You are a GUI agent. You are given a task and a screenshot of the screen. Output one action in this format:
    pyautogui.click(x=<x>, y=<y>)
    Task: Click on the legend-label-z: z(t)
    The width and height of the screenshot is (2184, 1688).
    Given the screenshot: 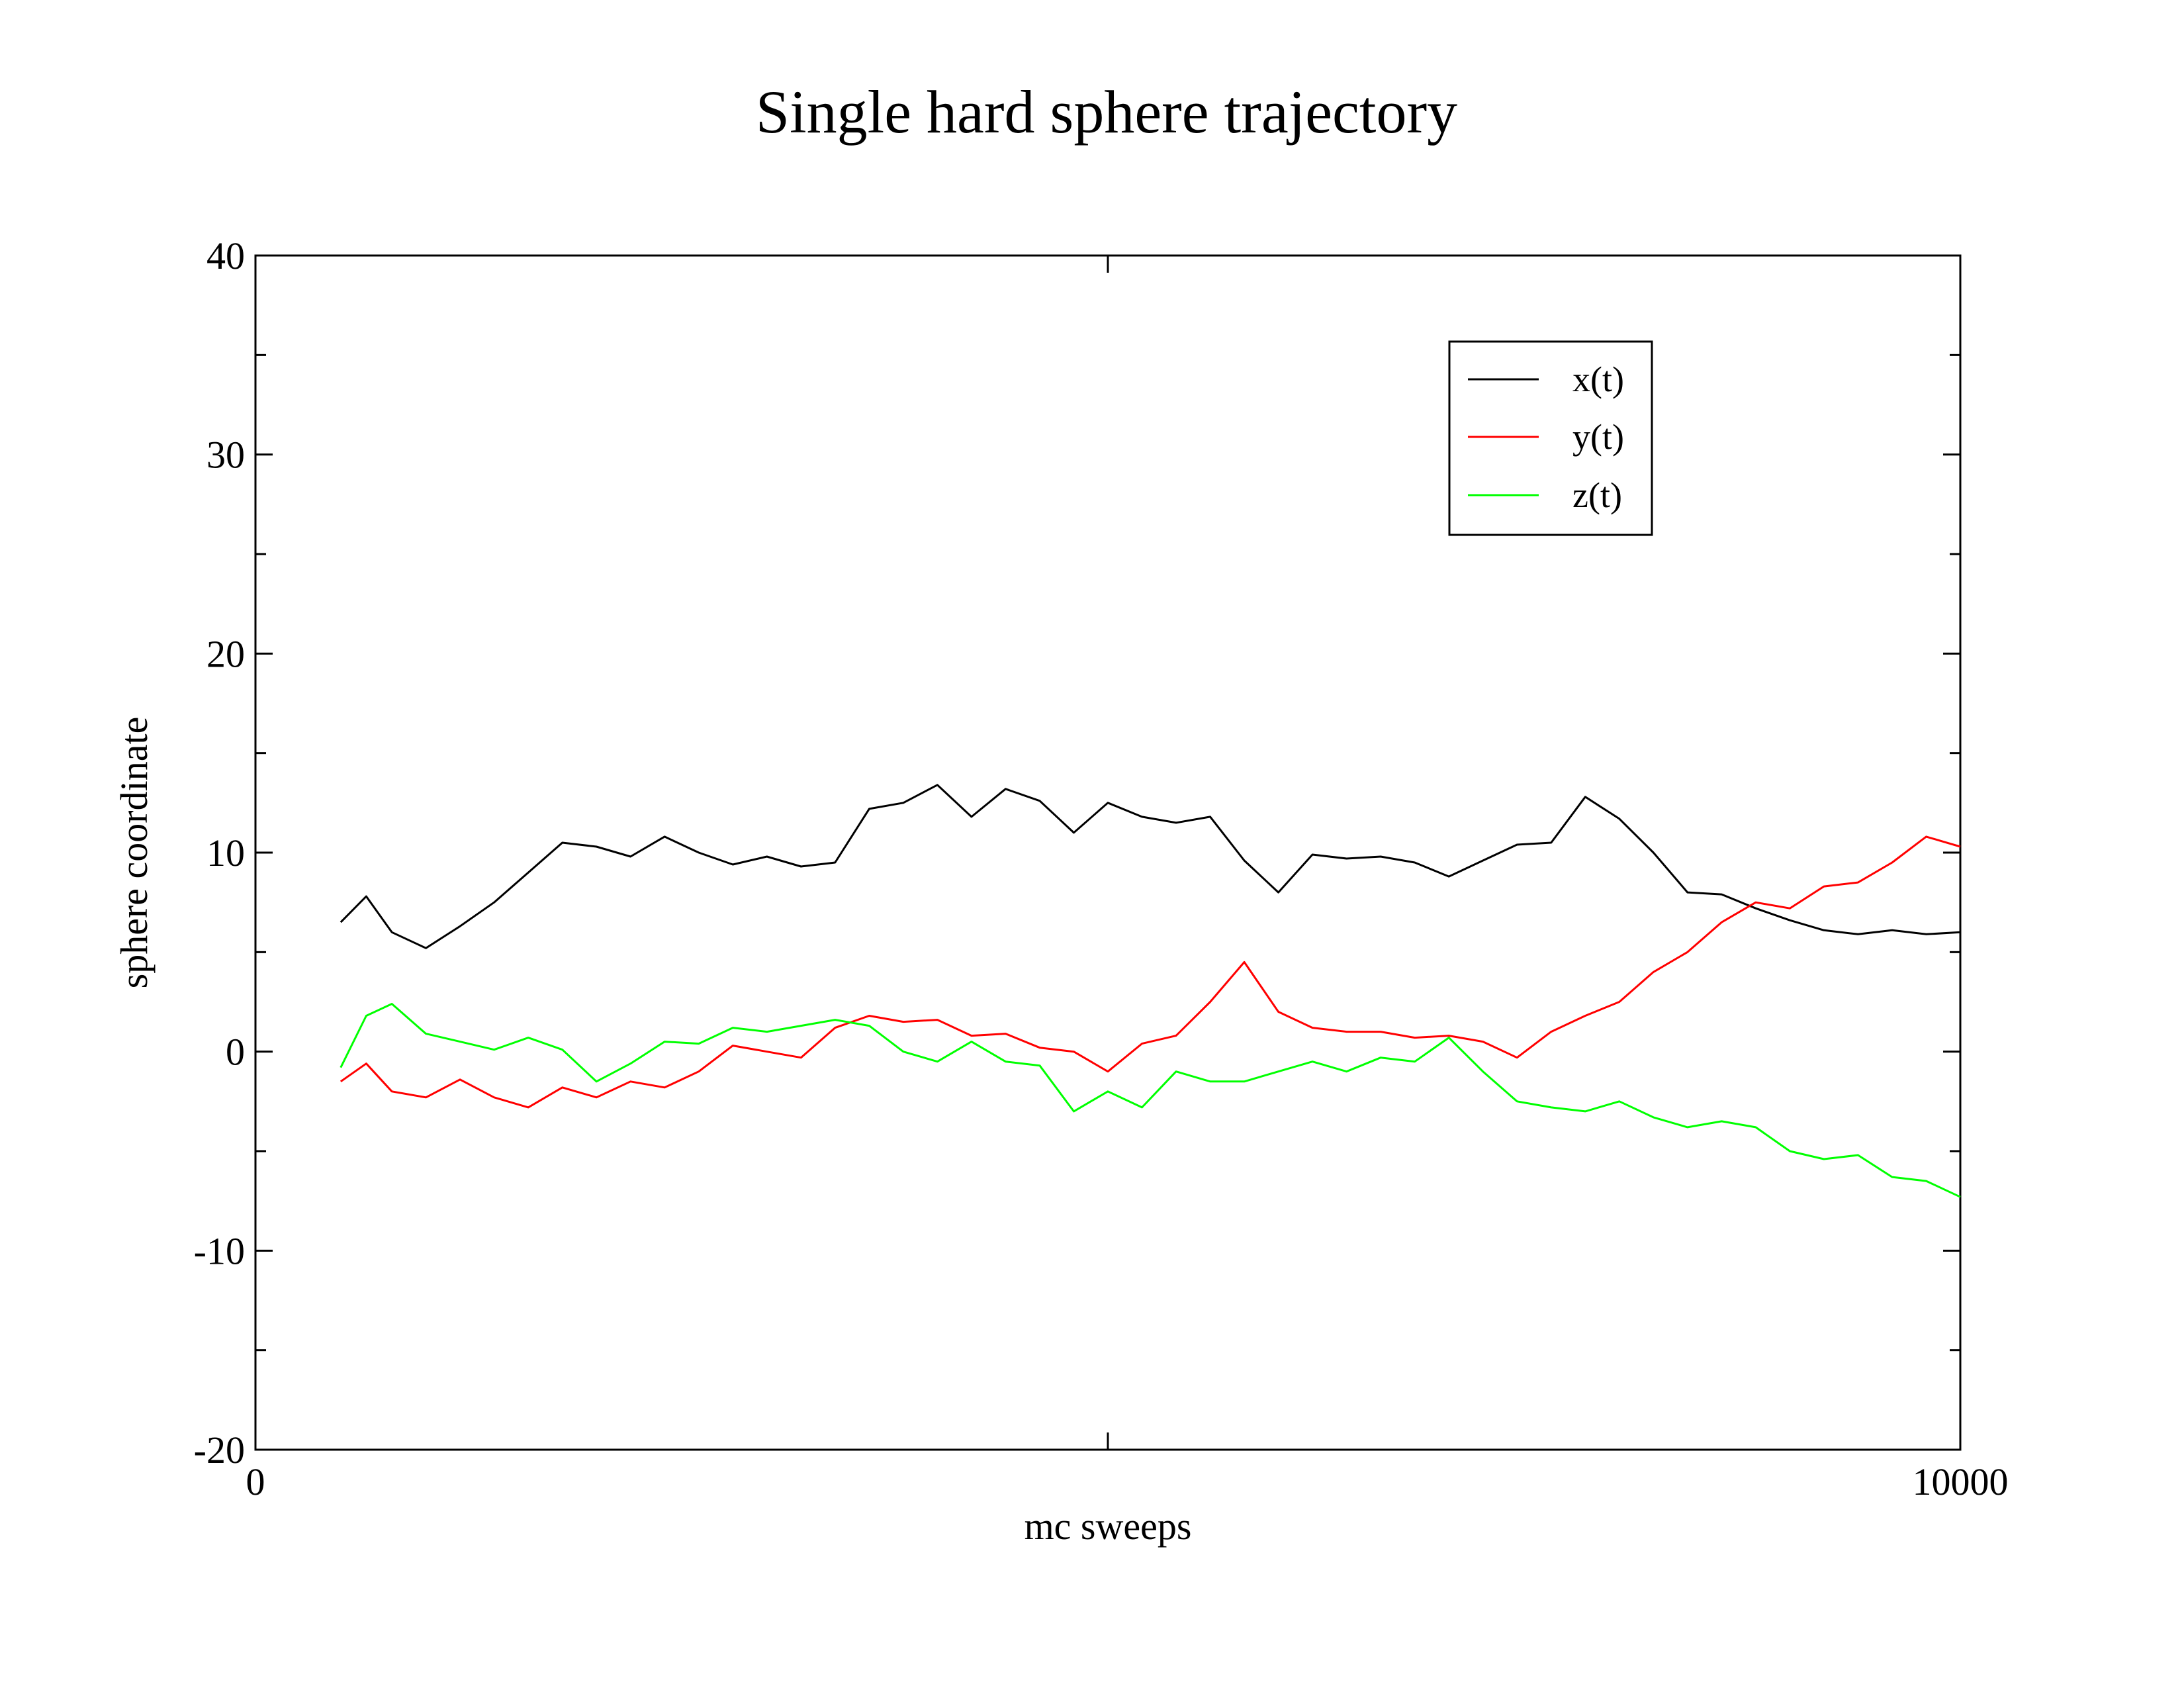 What is the action you would take?
    pyautogui.click(x=1597, y=495)
    